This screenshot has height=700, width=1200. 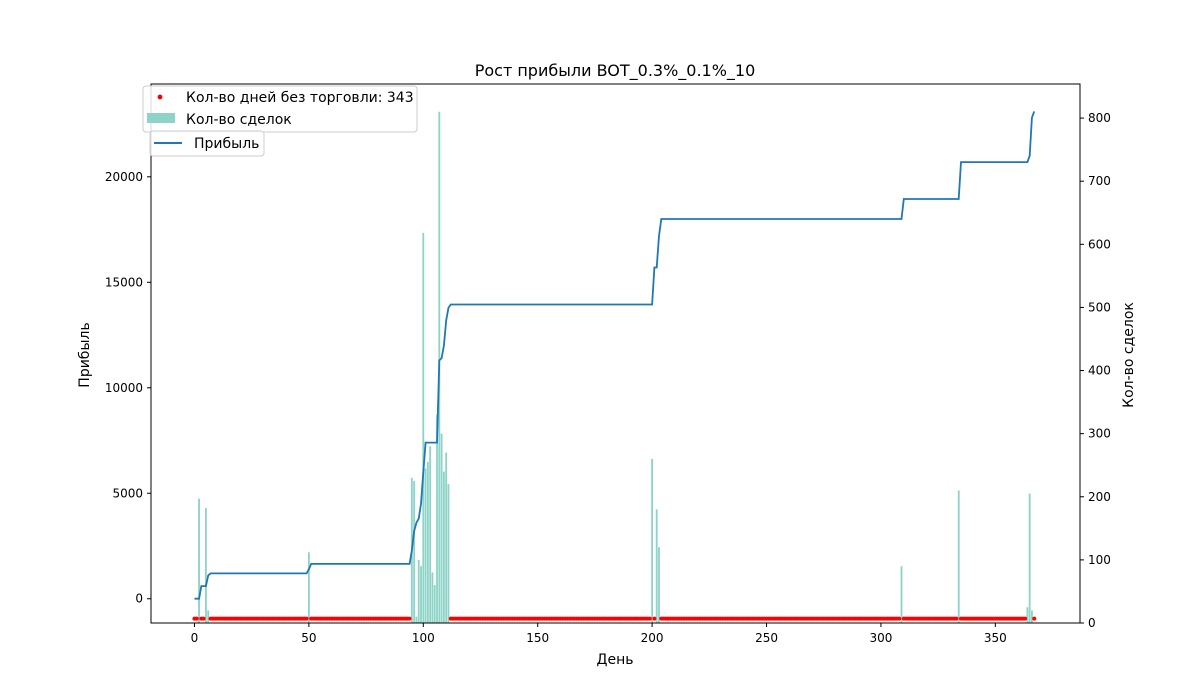 I want to click on y-tick-label: 20000, so click(x=124, y=177).